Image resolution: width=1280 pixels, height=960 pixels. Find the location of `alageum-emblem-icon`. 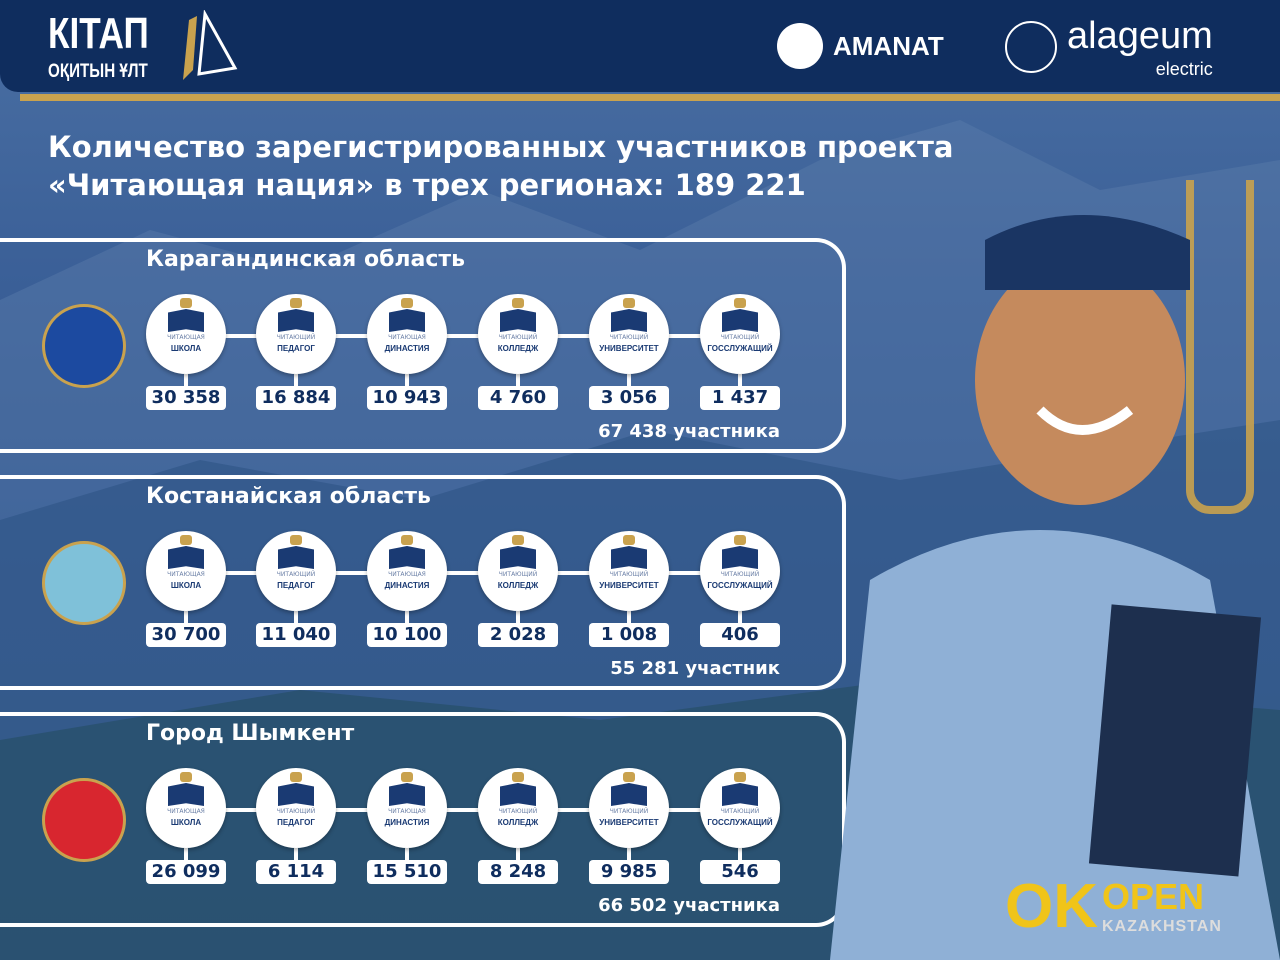

alageum-emblem-icon is located at coordinates (1031, 47).